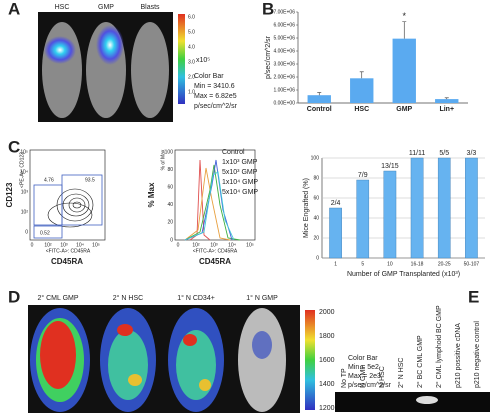 This screenshot has width=492, height=416. What do you see at coordinates (191, 62) in the screenshot?
I see `label: 3.0` at bounding box center [191, 62].